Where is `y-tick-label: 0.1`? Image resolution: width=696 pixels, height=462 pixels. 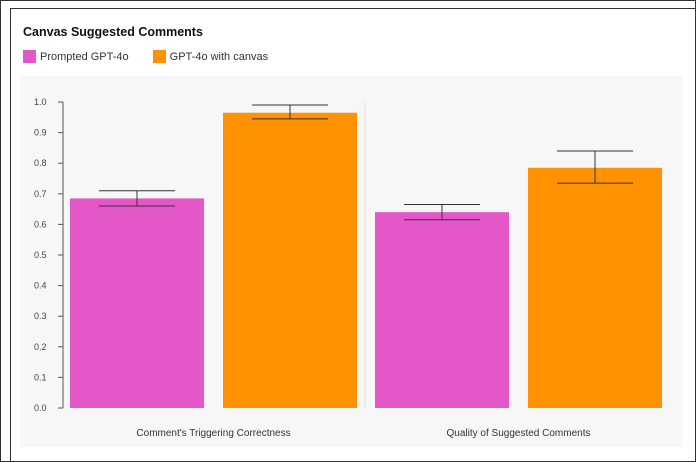 y-tick-label: 0.1 is located at coordinates (40, 377).